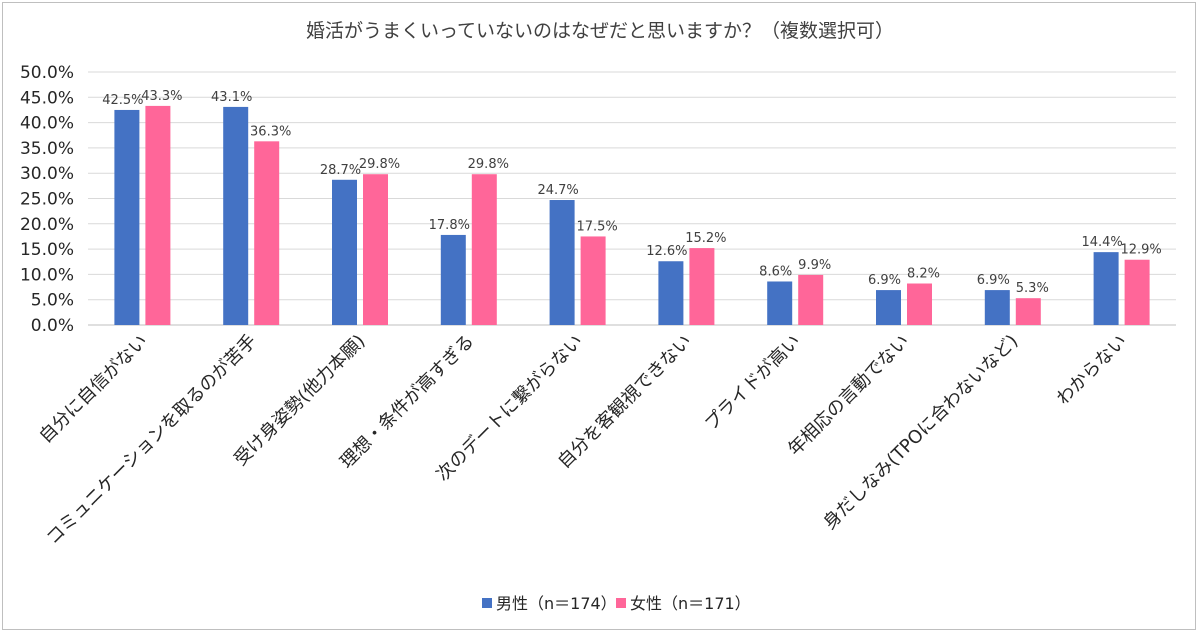 The height and width of the screenshot is (634, 1200). Describe the element at coordinates (1140, 250) in the screenshot. I see `data-label: 12.9%` at that location.